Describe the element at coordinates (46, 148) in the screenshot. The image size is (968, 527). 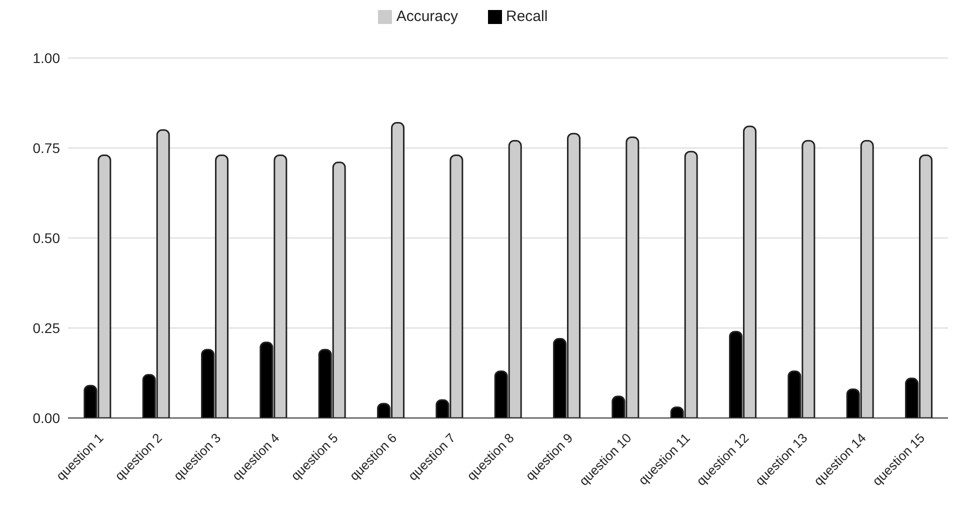
I see `y-tick-label: 0.75` at that location.